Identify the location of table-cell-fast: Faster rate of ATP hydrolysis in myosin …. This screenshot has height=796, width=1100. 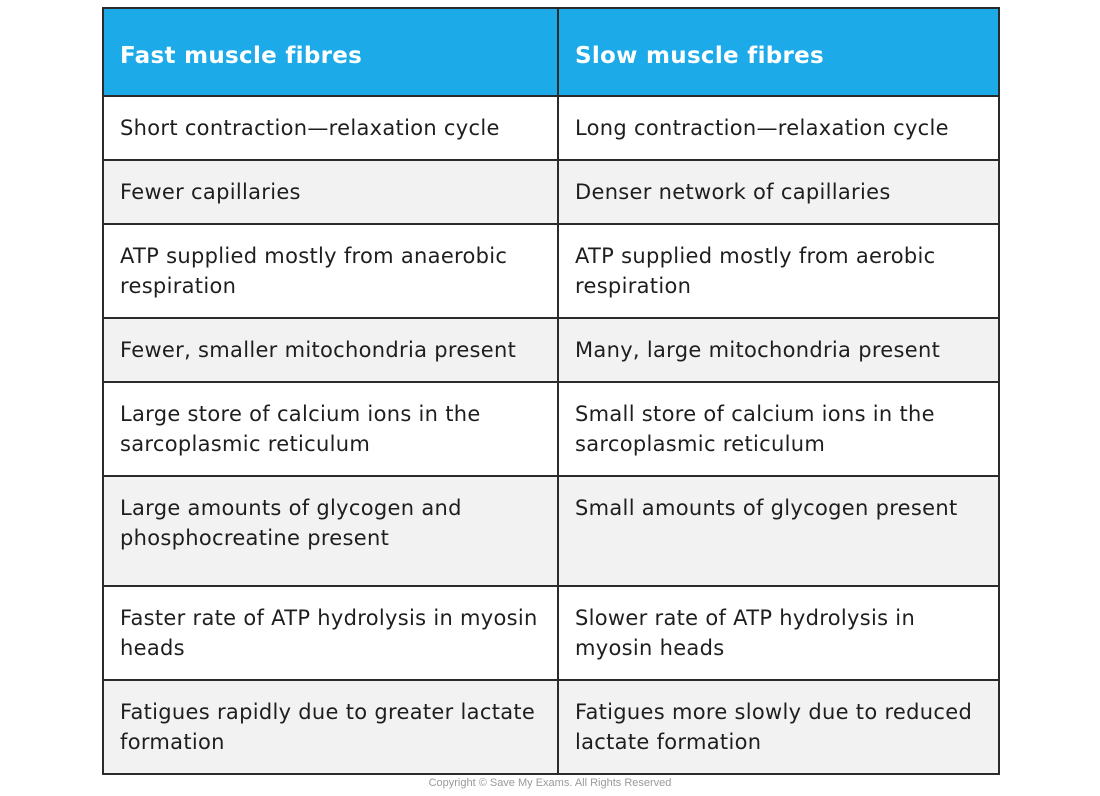
(330, 633).